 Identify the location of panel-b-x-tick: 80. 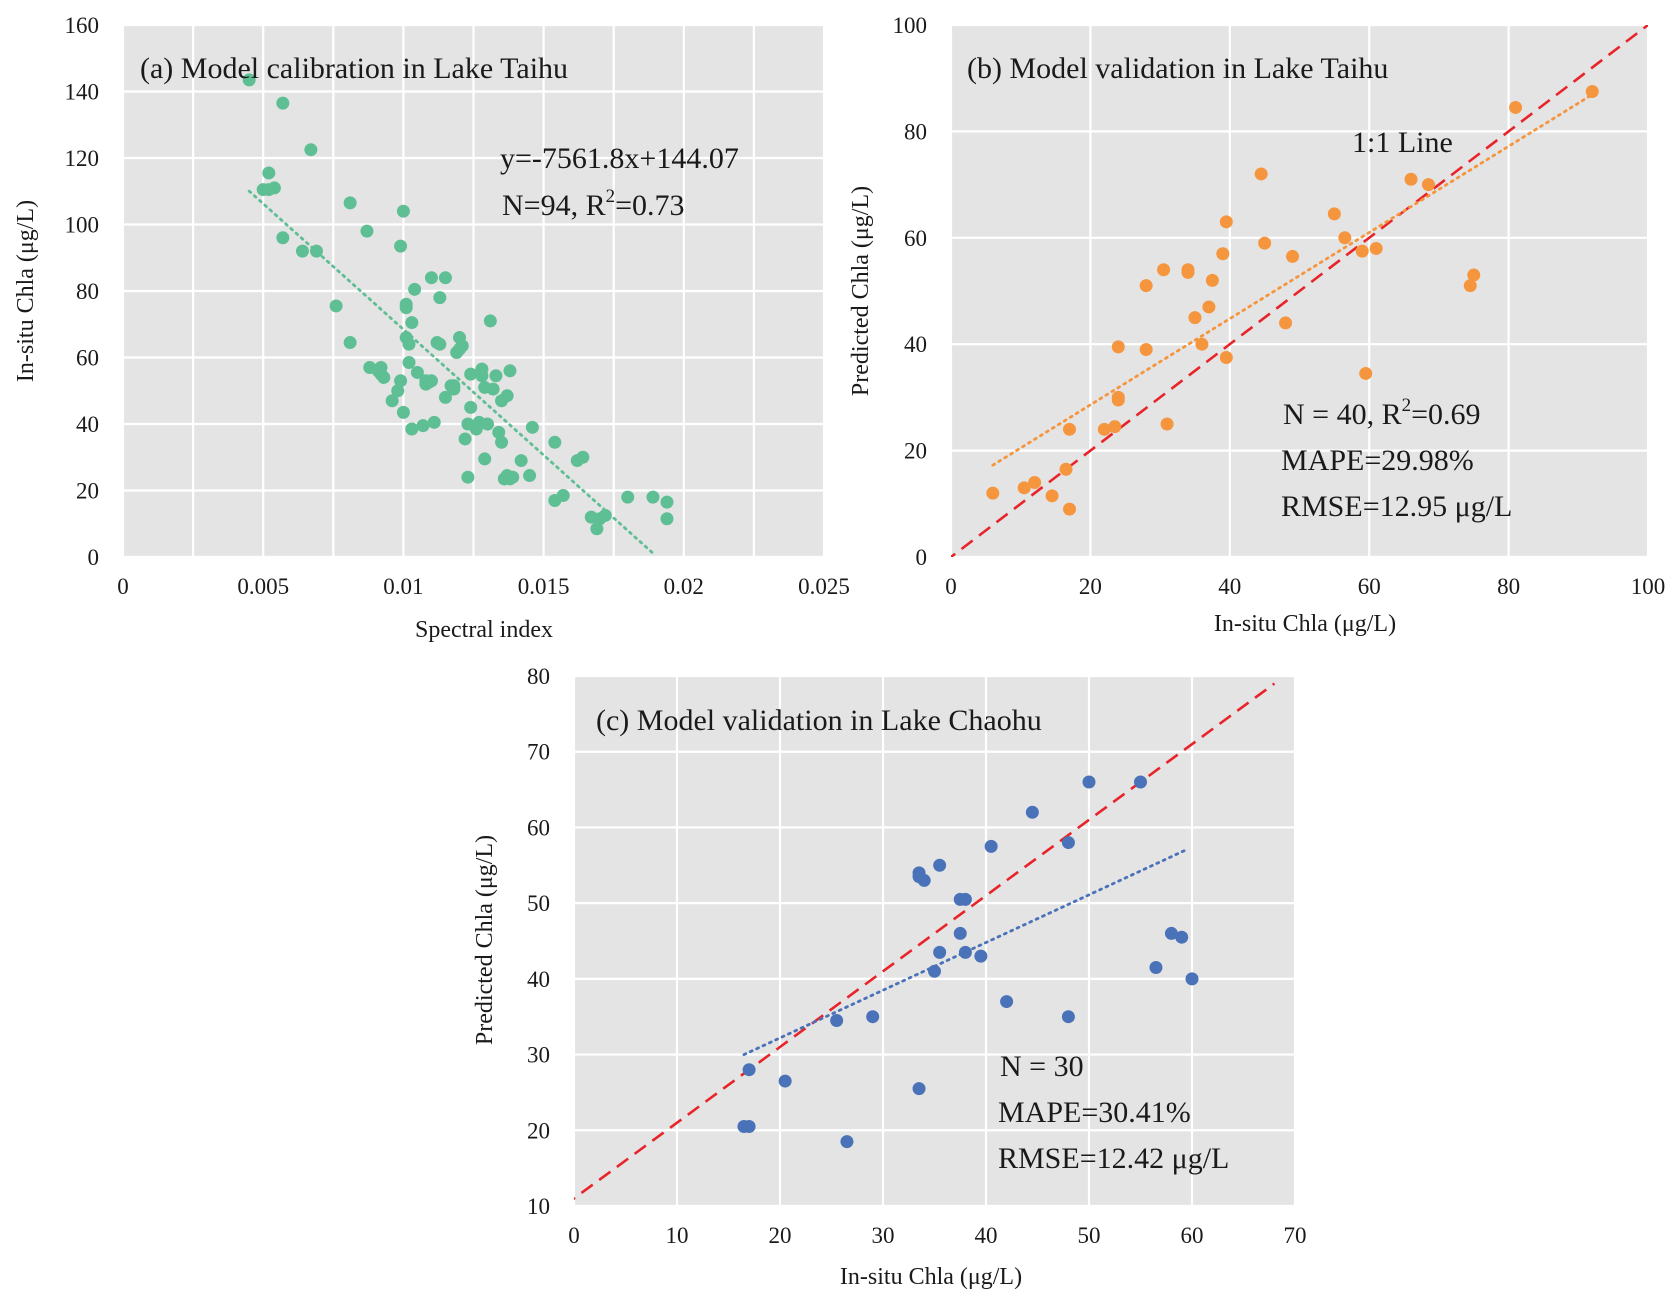
(1508, 586).